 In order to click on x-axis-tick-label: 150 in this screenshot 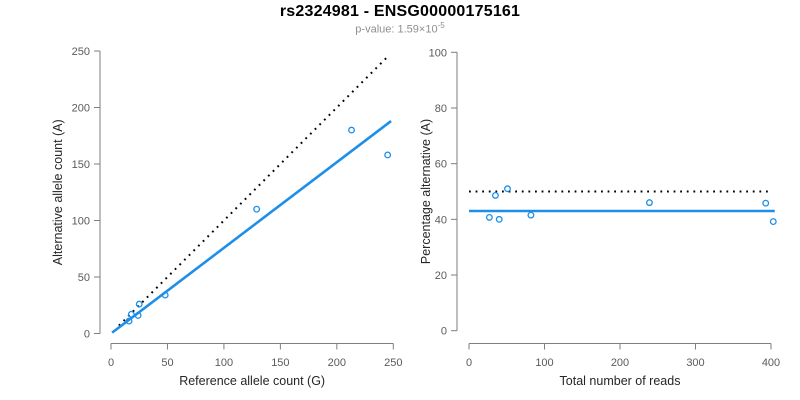, I will do `click(280, 363)`.